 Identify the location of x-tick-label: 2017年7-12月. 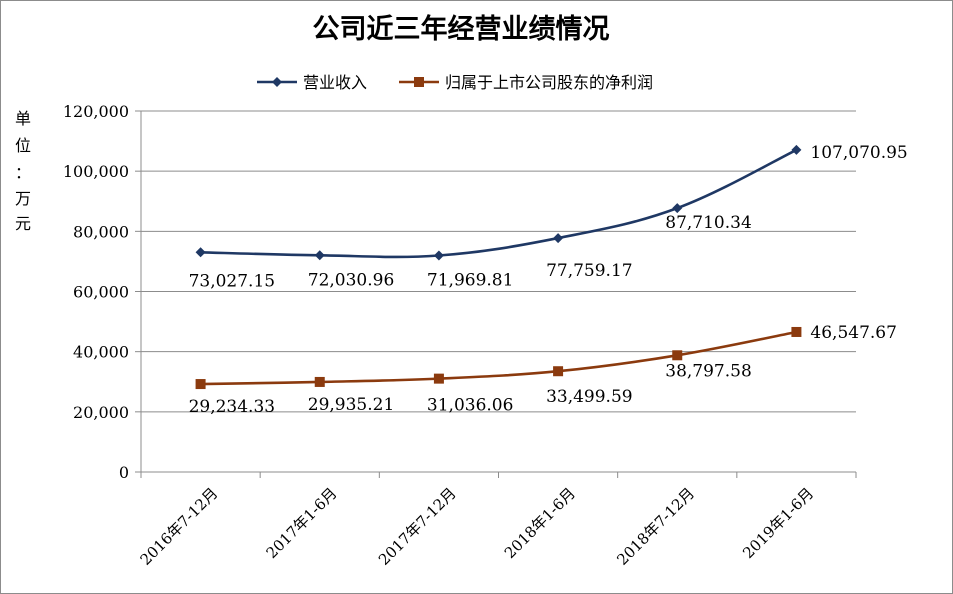
(417, 526).